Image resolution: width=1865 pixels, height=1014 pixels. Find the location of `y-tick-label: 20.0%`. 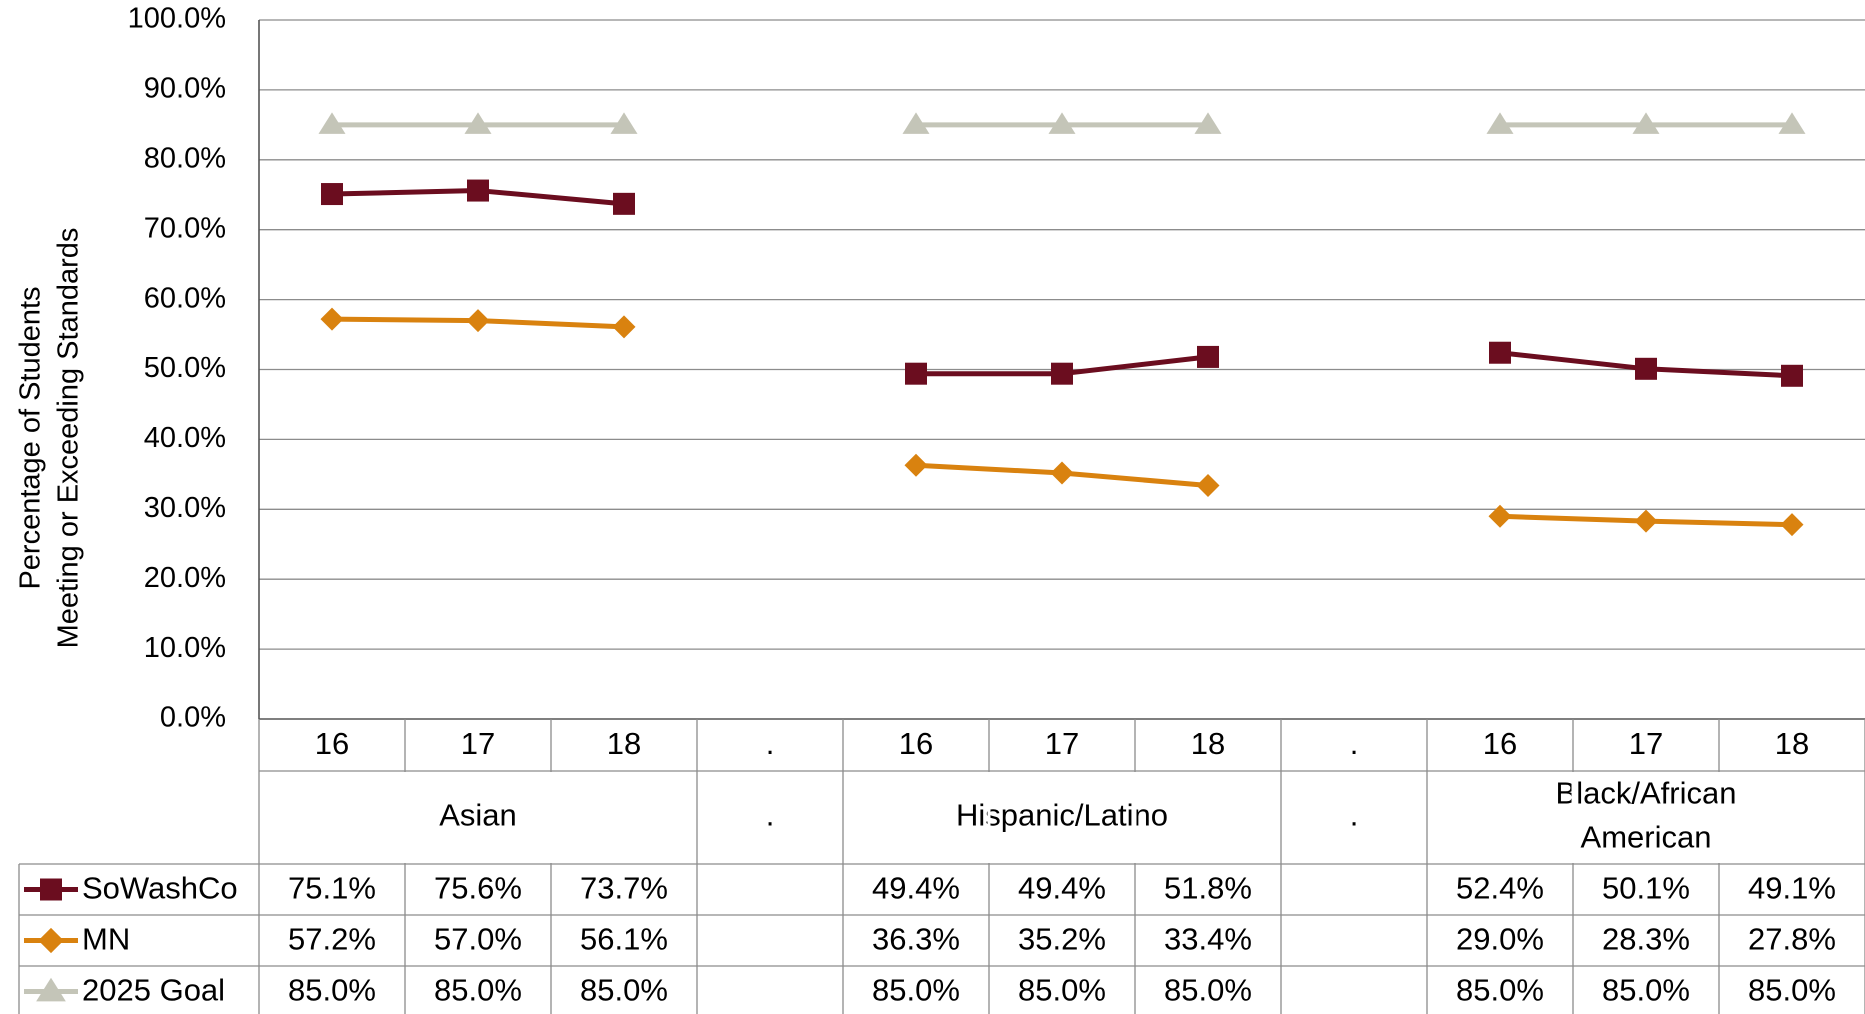

y-tick-label: 20.0% is located at coordinates (185, 578).